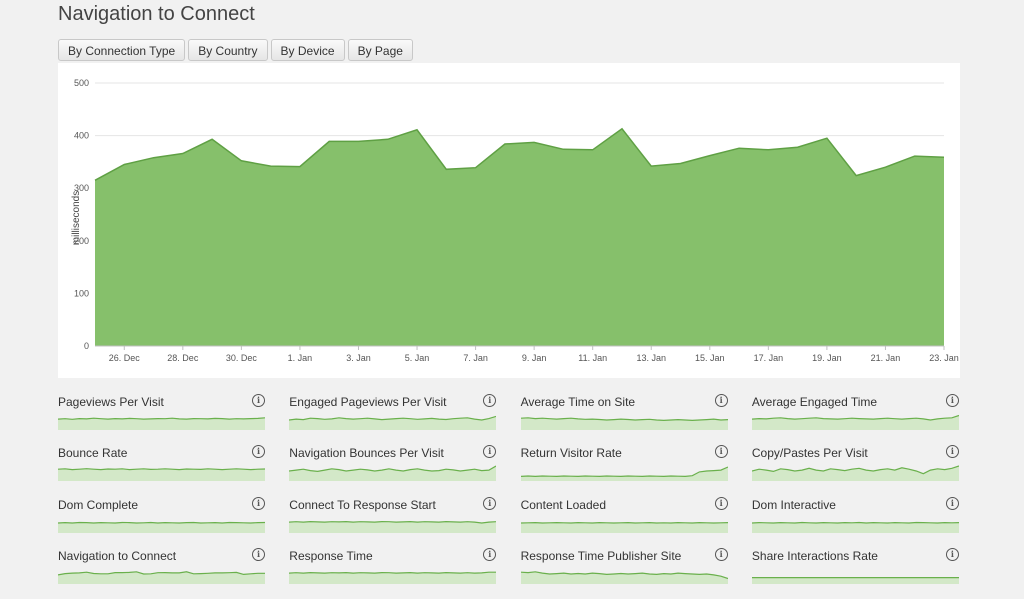 This screenshot has height=599, width=1024. Describe the element at coordinates (358, 358) in the screenshot. I see `x-tick-label: 3. Jan` at that location.